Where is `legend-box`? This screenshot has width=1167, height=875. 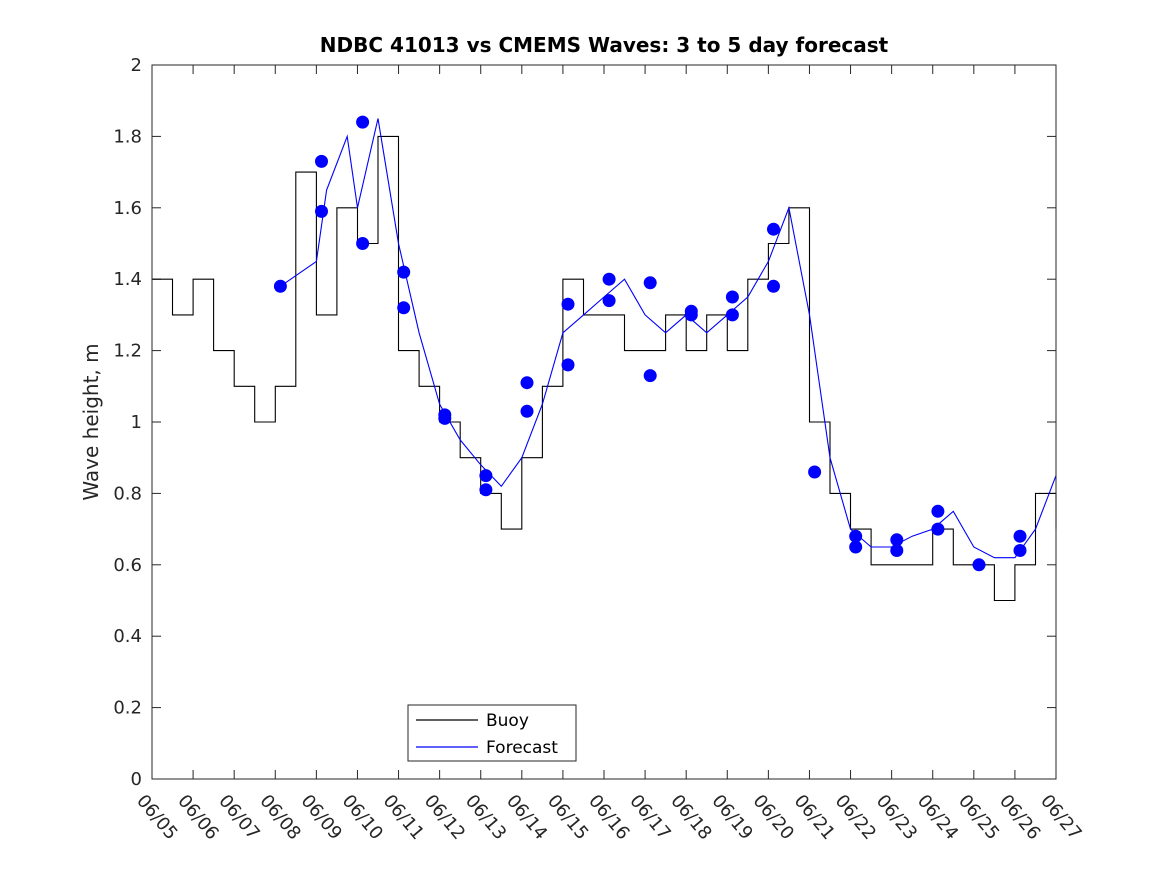
legend-box is located at coordinates (492, 733).